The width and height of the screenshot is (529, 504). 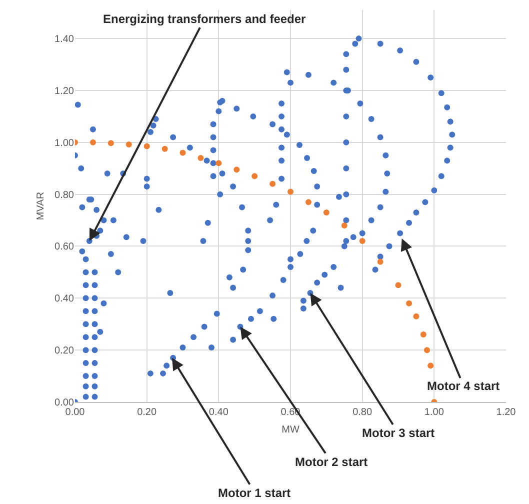 What do you see at coordinates (75, 412) in the screenshot?
I see `x-tick-label: 0.00` at bounding box center [75, 412].